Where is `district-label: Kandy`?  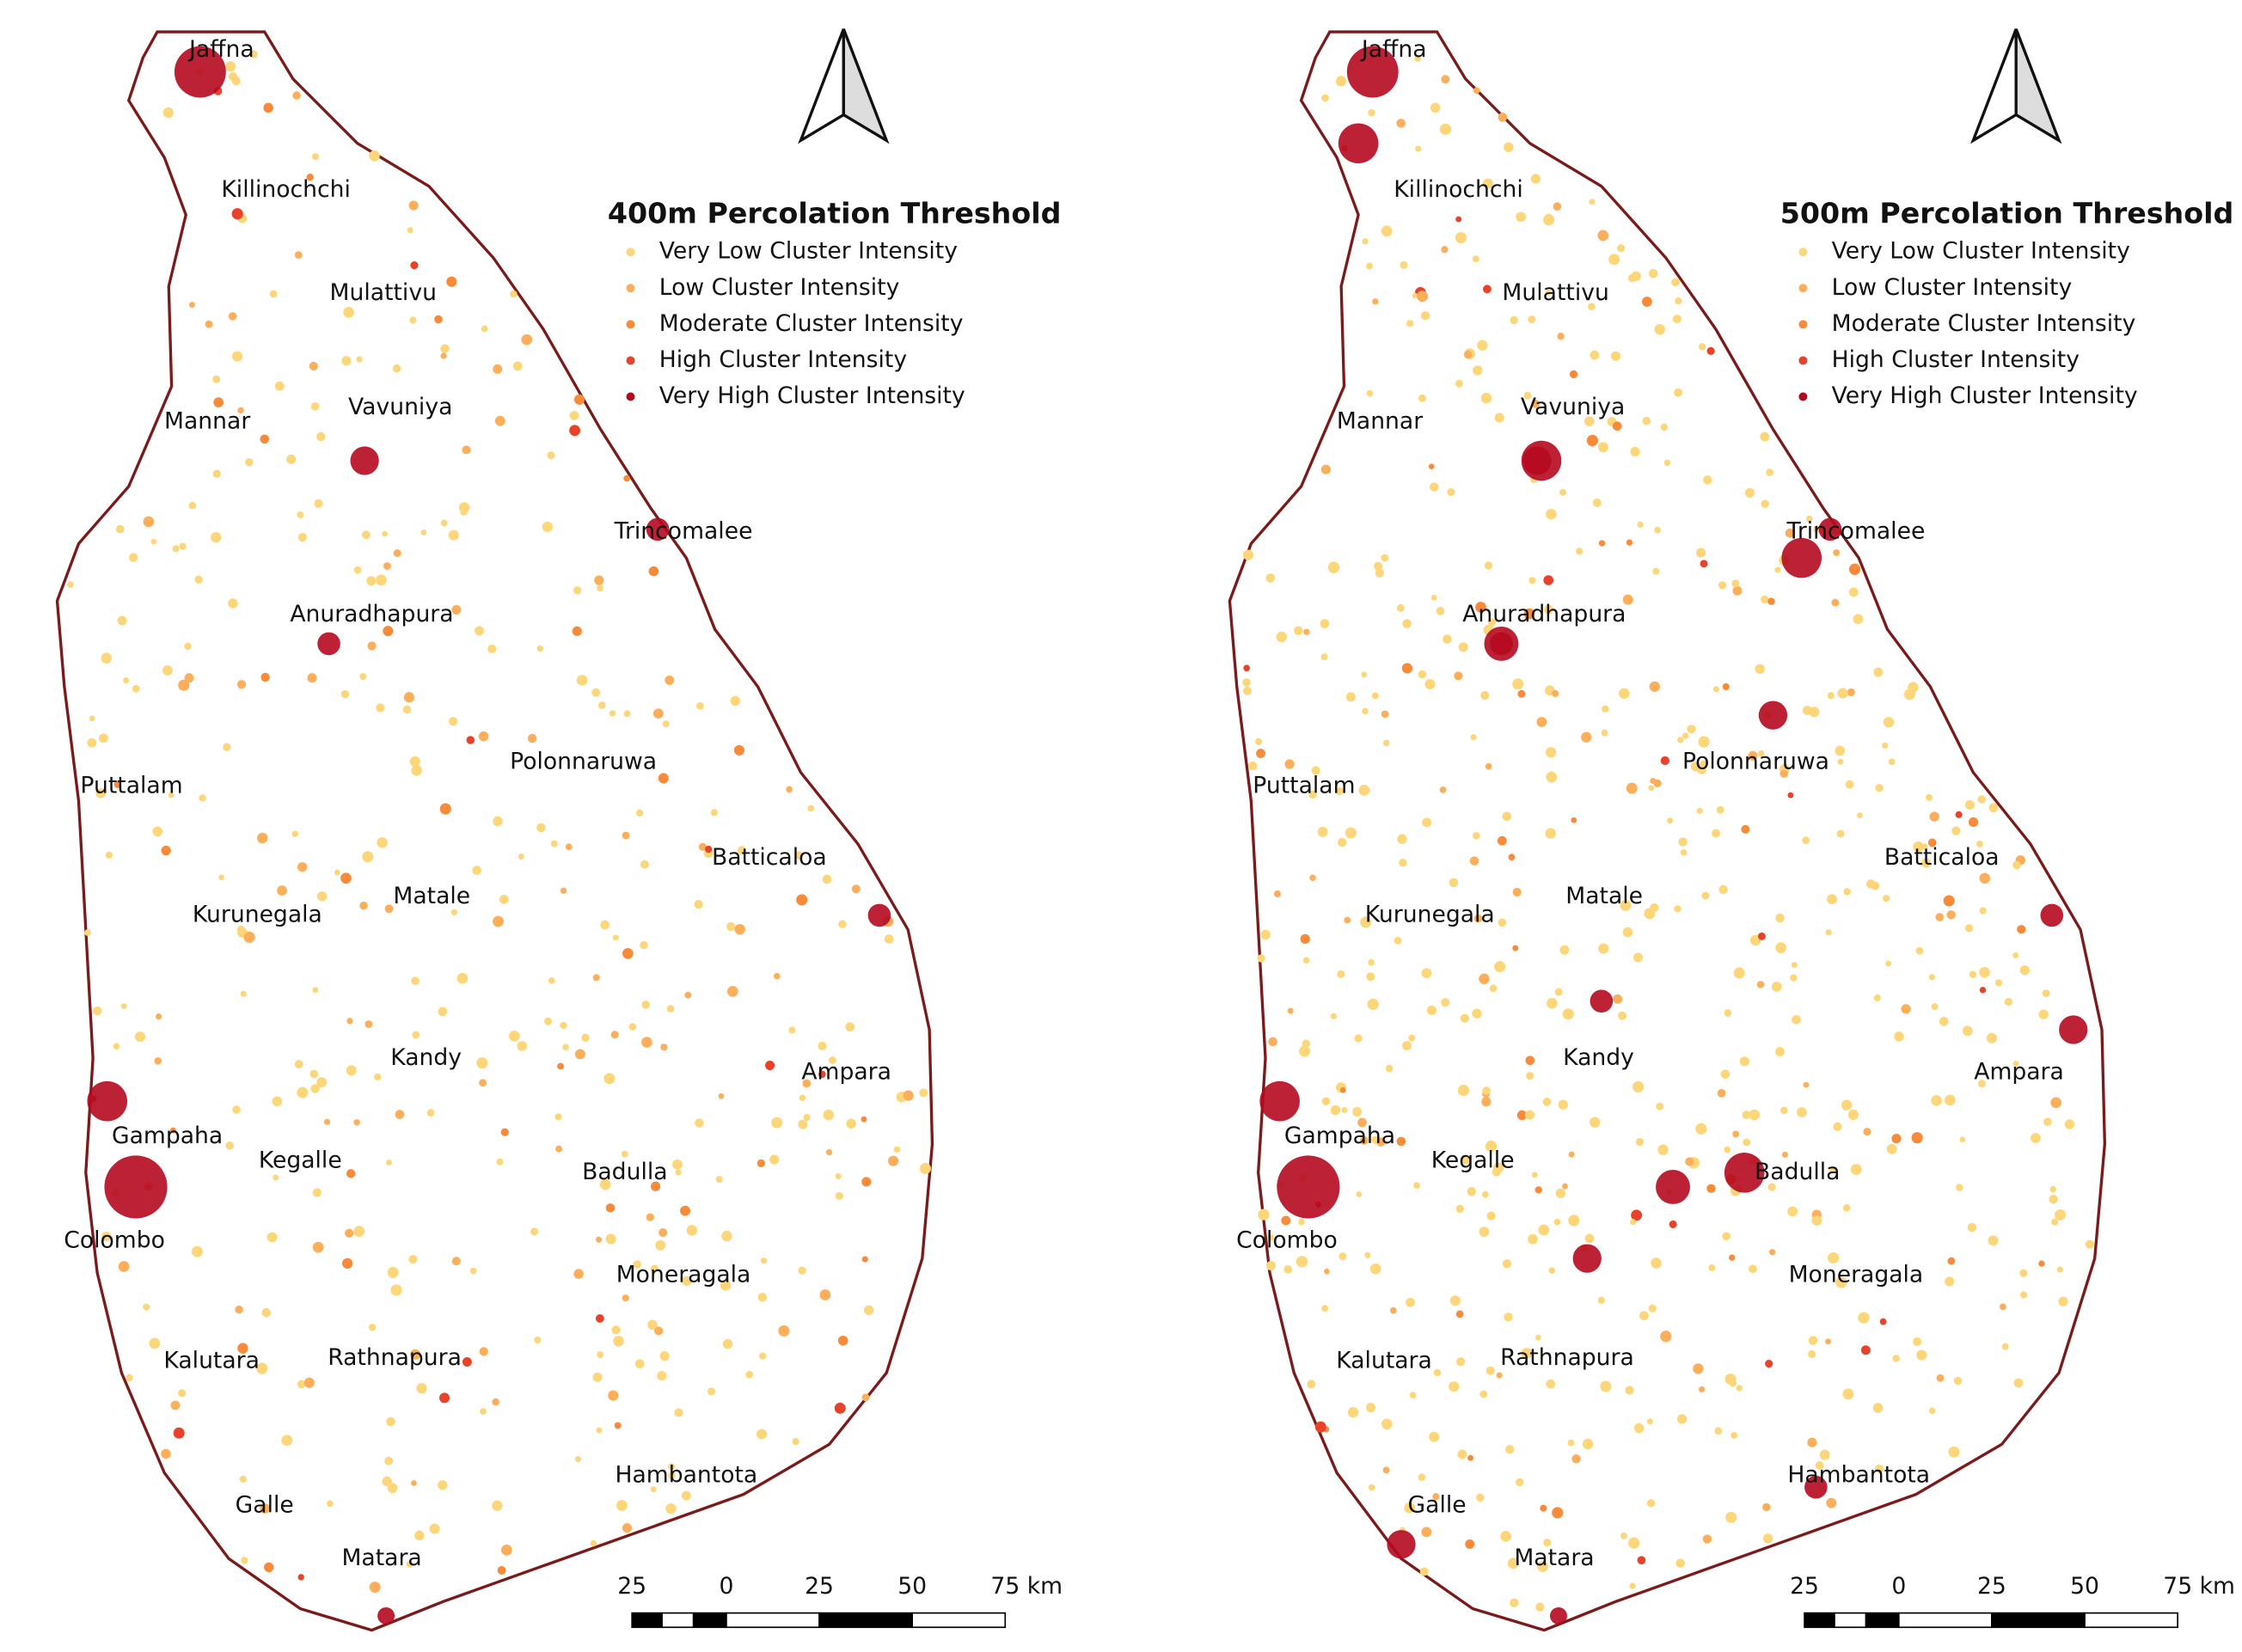 district-label: Kandy is located at coordinates (426, 1057).